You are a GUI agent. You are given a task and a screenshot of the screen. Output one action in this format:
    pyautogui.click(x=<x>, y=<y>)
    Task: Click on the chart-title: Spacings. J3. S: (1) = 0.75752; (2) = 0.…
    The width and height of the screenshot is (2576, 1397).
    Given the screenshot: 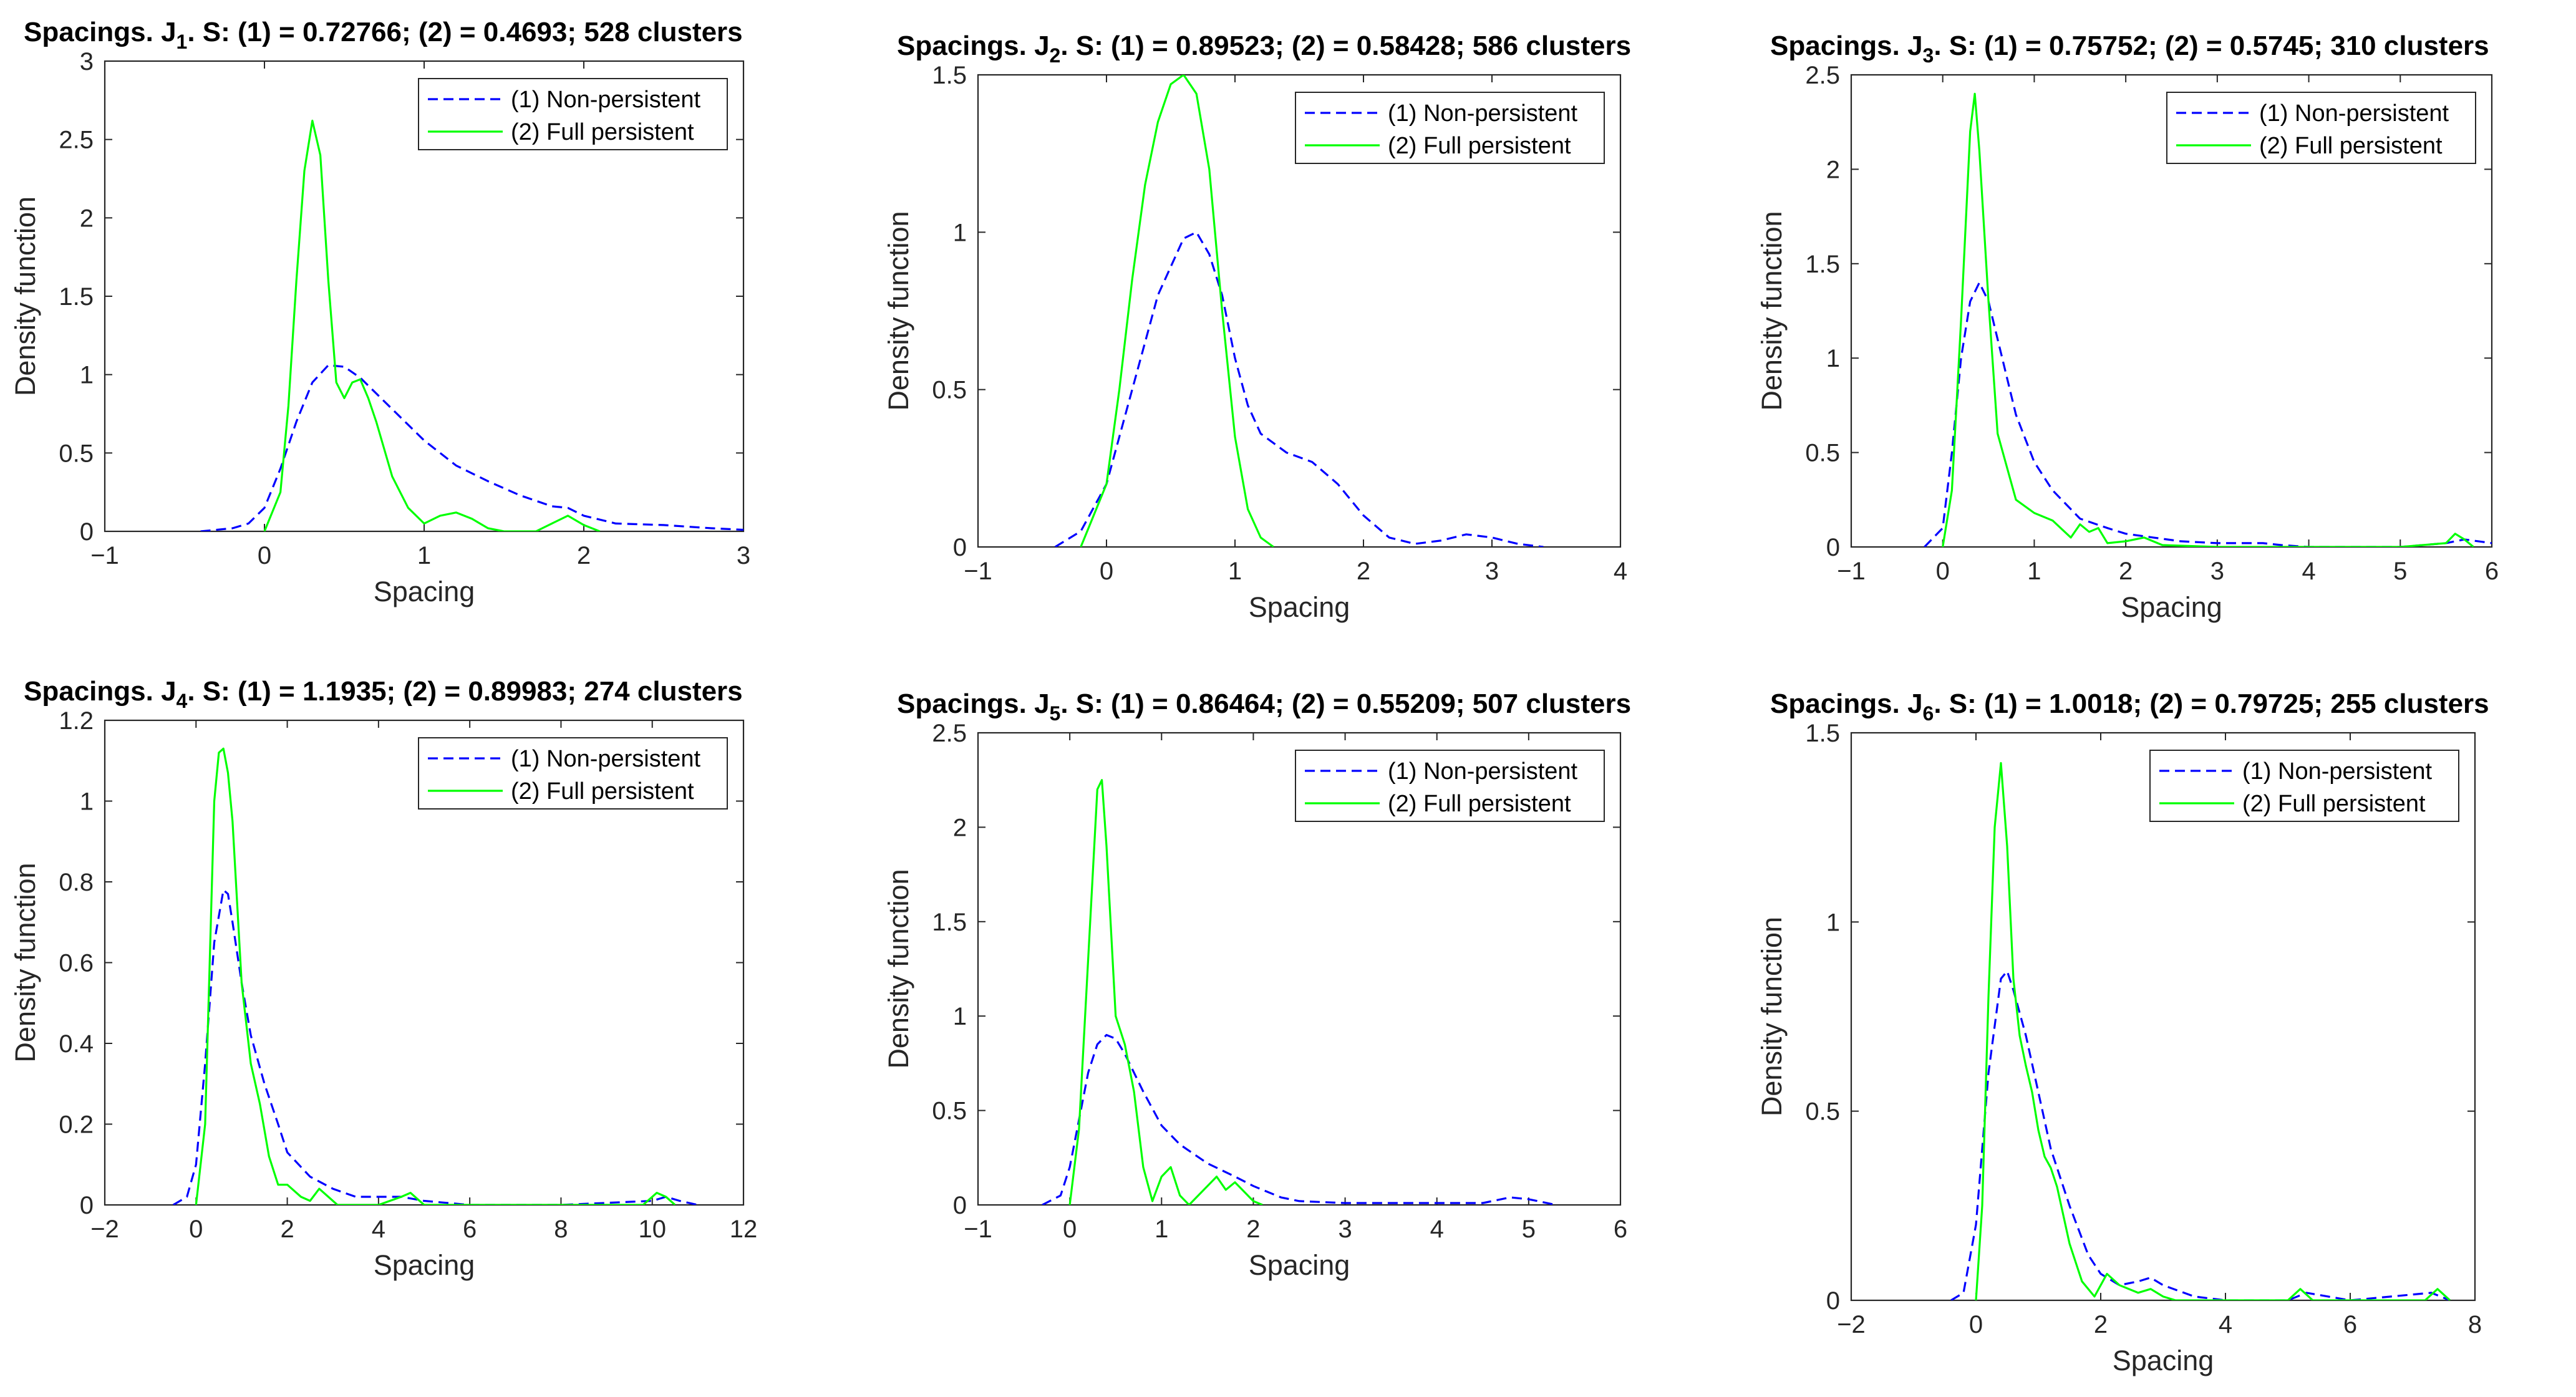 What is the action you would take?
    pyautogui.click(x=2129, y=49)
    